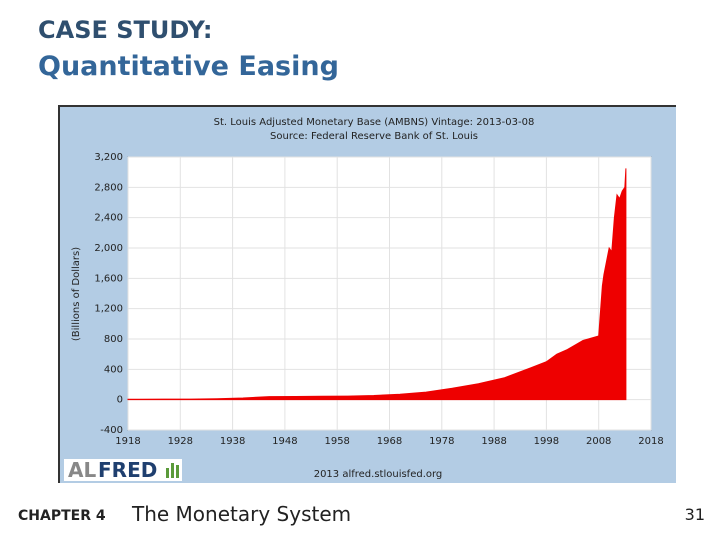 The height and width of the screenshot is (540, 720). What do you see at coordinates (188, 66) in the screenshot?
I see `slide-title: Quantitative Easing` at bounding box center [188, 66].